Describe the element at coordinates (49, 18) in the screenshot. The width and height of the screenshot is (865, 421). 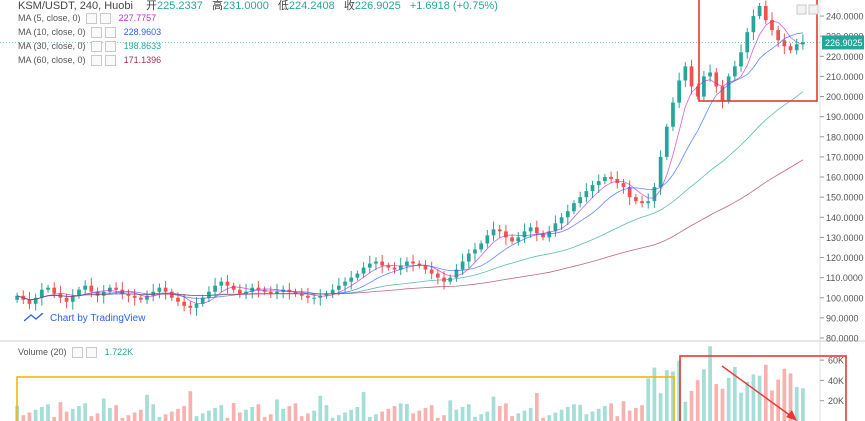
I see `ma5-label: MA (5, close, 0)` at that location.